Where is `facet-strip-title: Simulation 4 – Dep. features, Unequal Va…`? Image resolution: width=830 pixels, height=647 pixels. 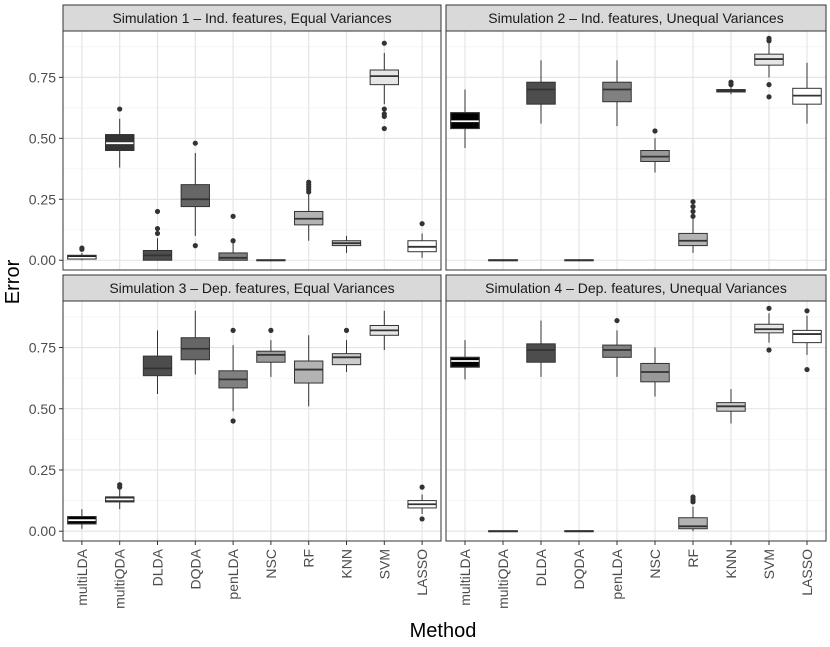
facet-strip-title: Simulation 4 – Dep. features, Unequal Va… is located at coordinates (636, 288).